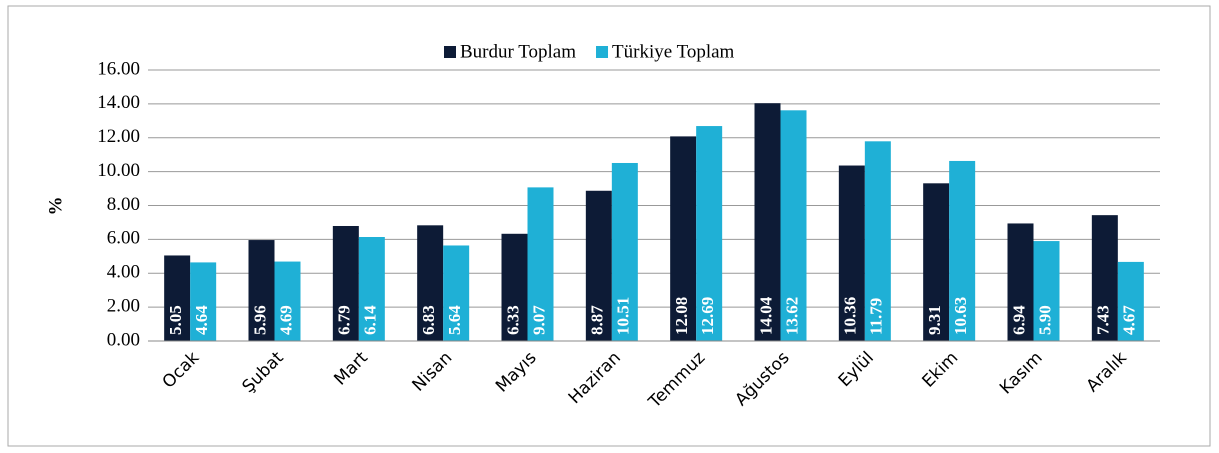  Describe the element at coordinates (285, 320) in the screenshot. I see `value-label: 4.69` at that location.